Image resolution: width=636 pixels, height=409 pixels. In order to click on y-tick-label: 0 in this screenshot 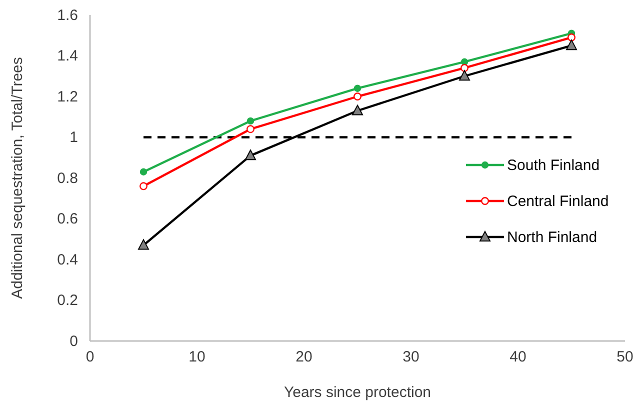, I will do `click(74, 341)`.